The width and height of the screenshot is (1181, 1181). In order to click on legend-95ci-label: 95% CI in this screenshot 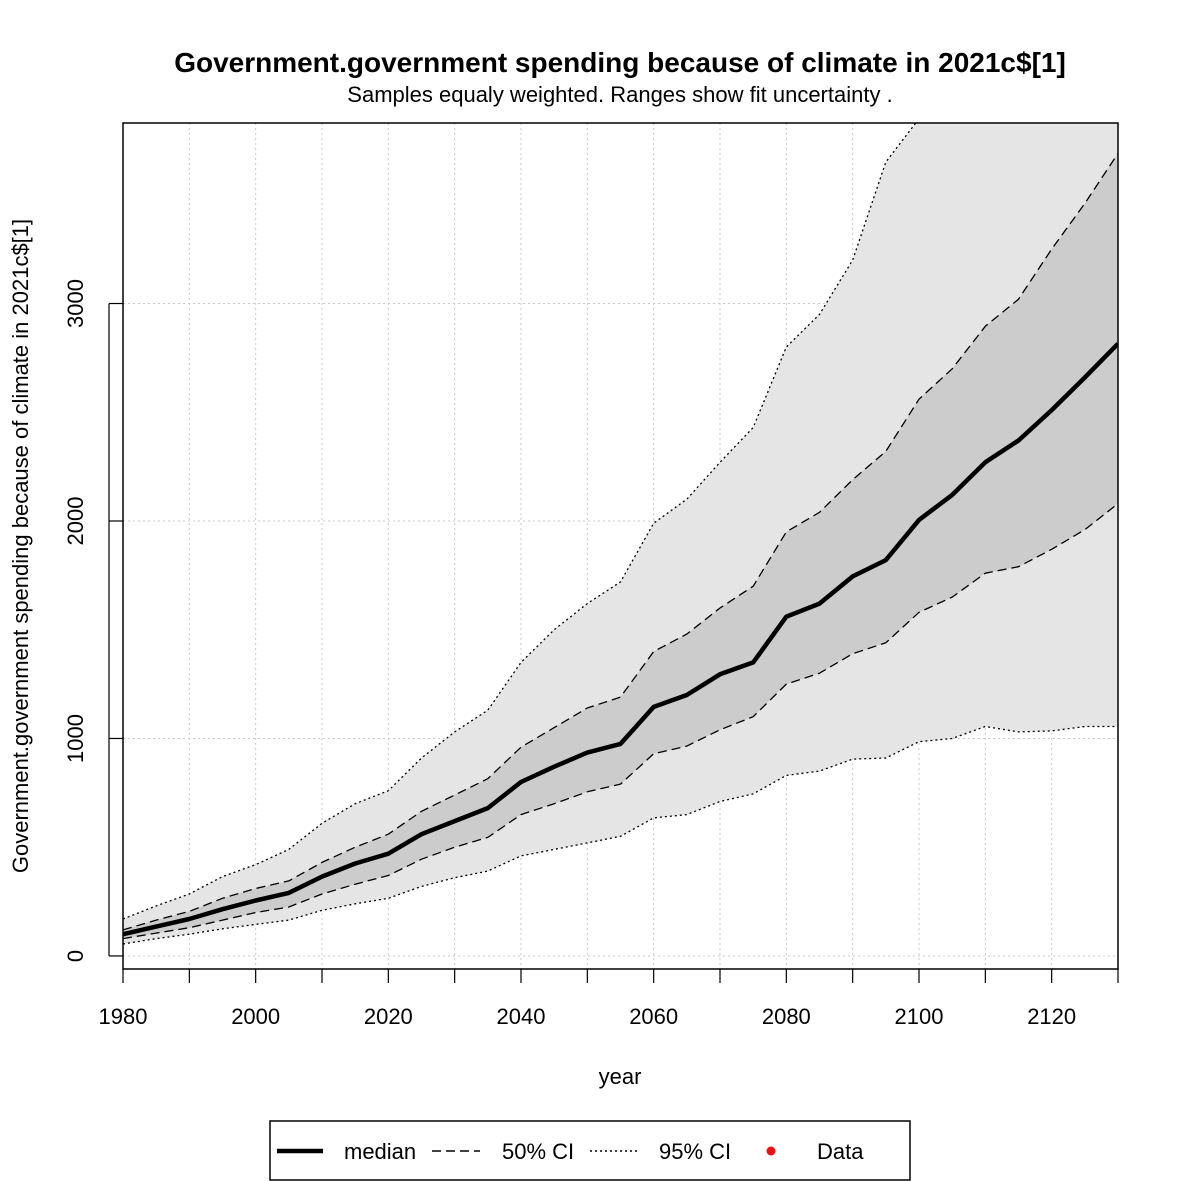, I will do `click(695, 1151)`.